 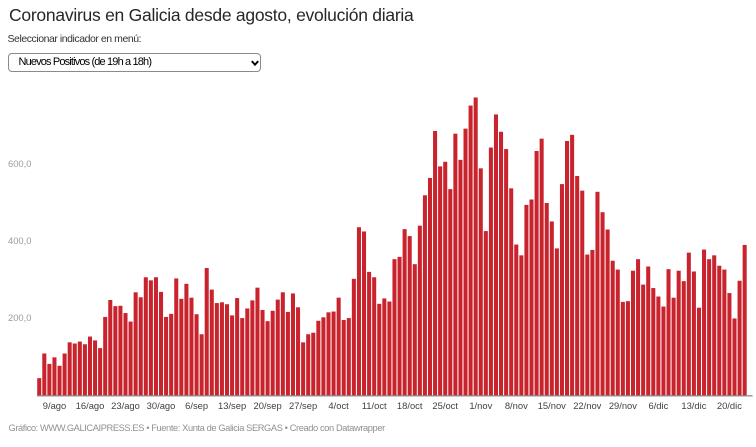 I want to click on svg-text: 11/oct, so click(x=374, y=405).